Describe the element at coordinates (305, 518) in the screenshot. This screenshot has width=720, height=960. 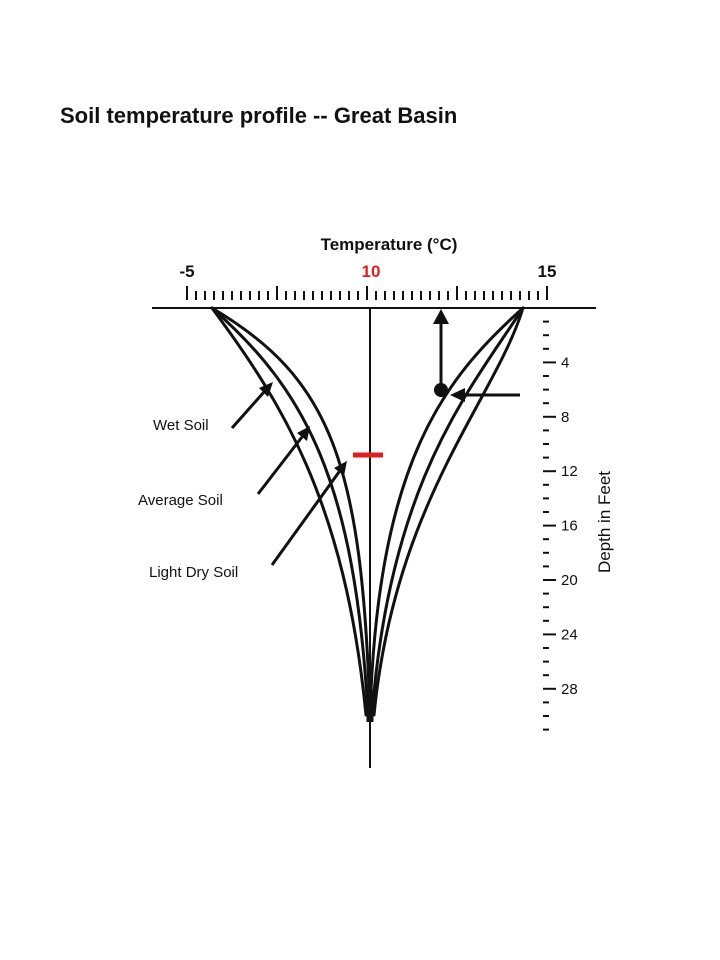
I see `callout-light-dry-soil-arrow` at that location.